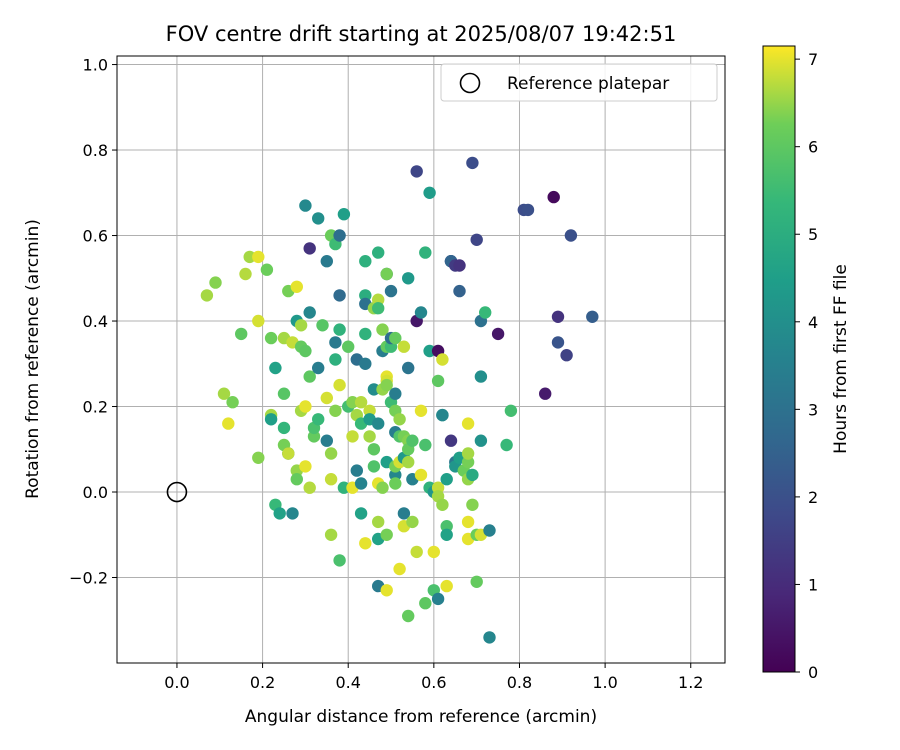 The width and height of the screenshot is (900, 750). I want to click on colorbar-label: Hours from first FF file, so click(841, 359).